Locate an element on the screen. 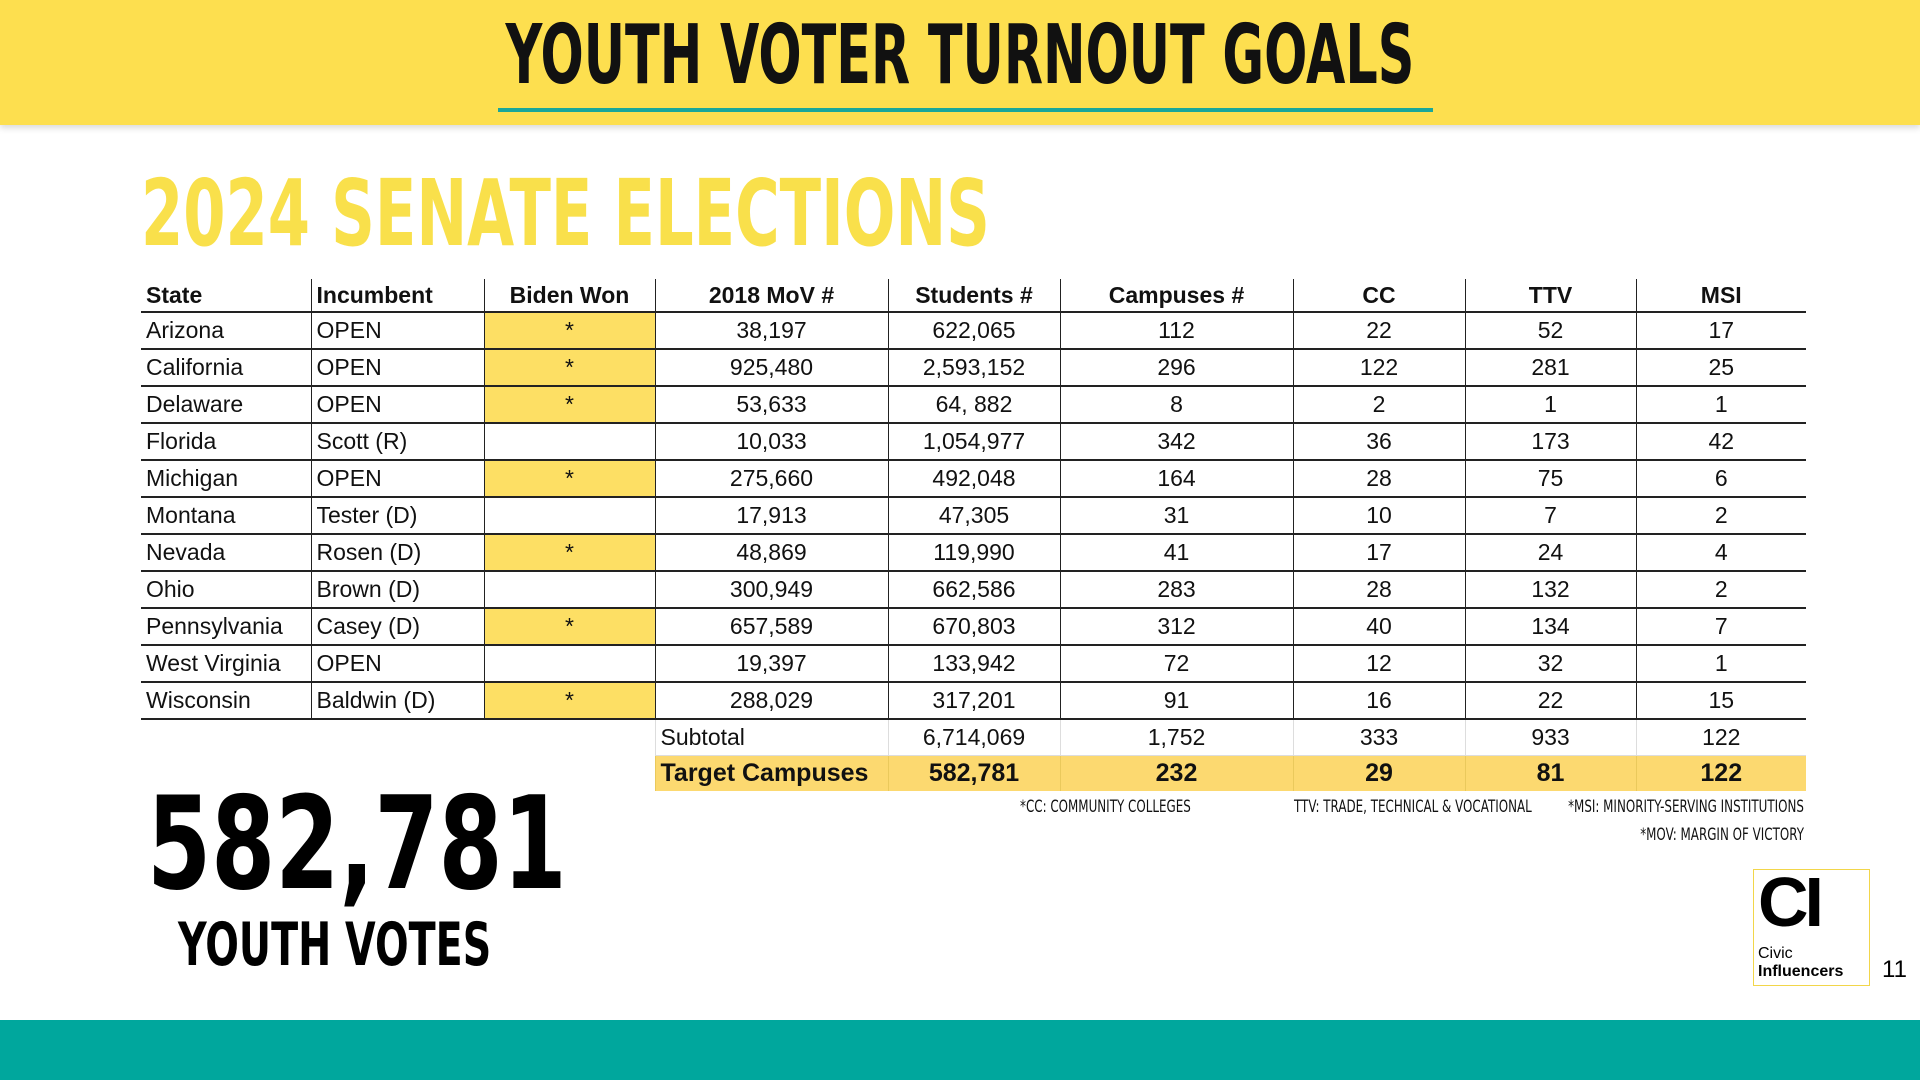  table-cell: 492,048 is located at coordinates (973, 479).